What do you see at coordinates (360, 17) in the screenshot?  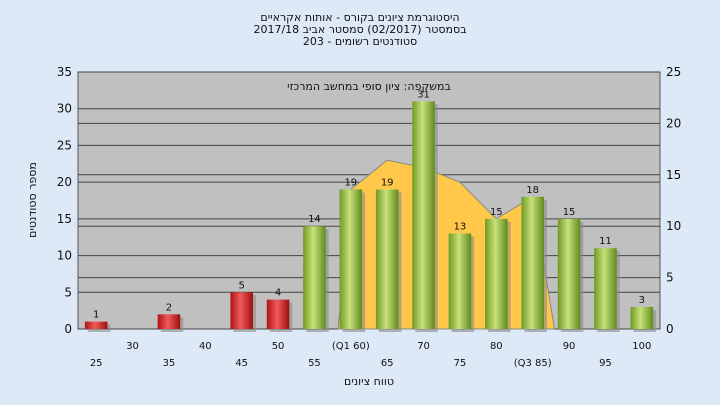 I see `chart-title-line-1: היסטוגרמת ציונים בקורס - אותות אקראיים` at bounding box center [360, 17].